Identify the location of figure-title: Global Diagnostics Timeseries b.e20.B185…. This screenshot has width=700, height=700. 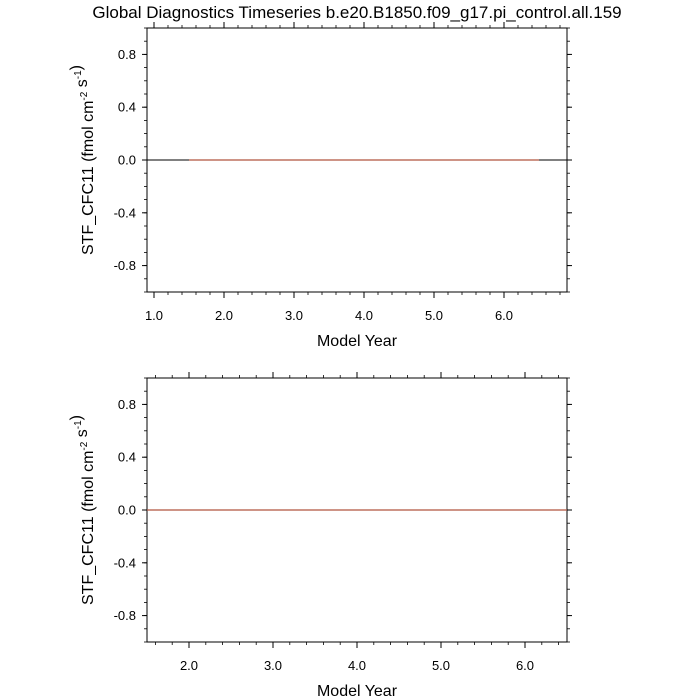
(356, 12).